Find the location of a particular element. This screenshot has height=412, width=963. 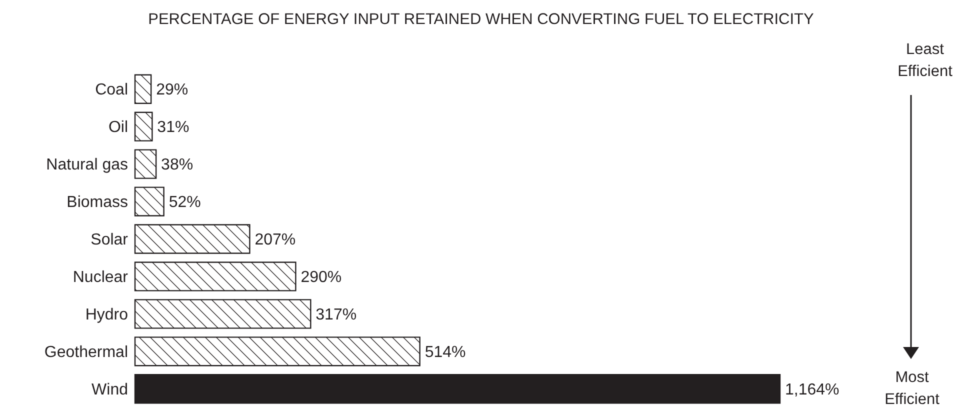

data-label: 29% is located at coordinates (172, 90).